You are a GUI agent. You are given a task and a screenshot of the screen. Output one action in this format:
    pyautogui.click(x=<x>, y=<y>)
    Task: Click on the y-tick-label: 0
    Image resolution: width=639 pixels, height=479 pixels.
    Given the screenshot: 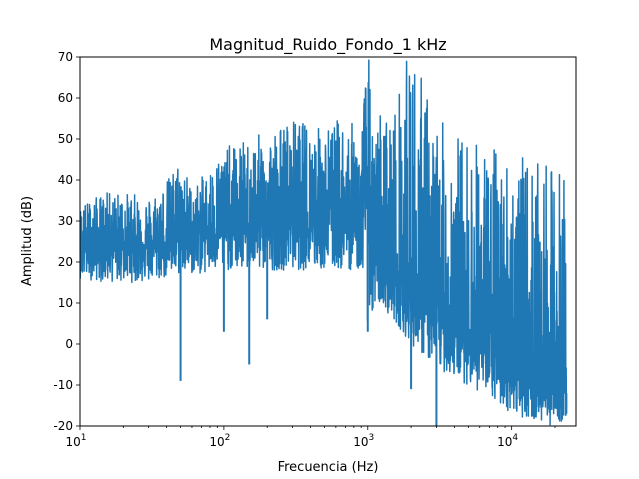 What is the action you would take?
    pyautogui.click(x=69, y=344)
    